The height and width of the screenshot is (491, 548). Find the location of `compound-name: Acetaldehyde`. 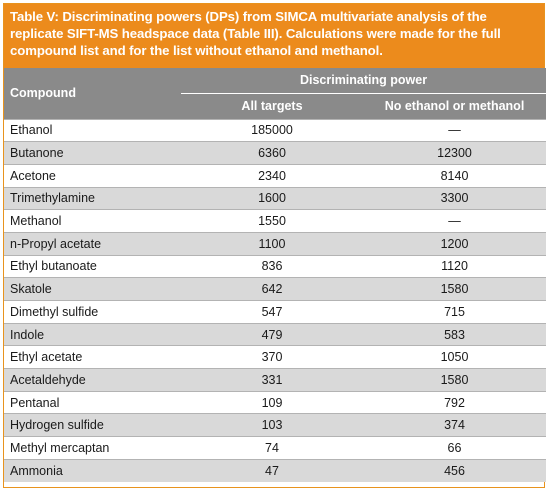

compound-name: Acetaldehyde is located at coordinates (92, 380).